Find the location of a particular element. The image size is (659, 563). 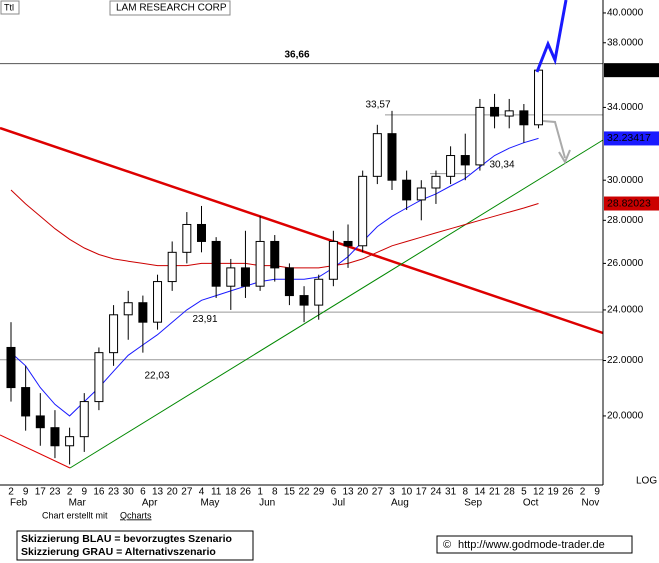

x-tick-label: 18 is located at coordinates (231, 492).